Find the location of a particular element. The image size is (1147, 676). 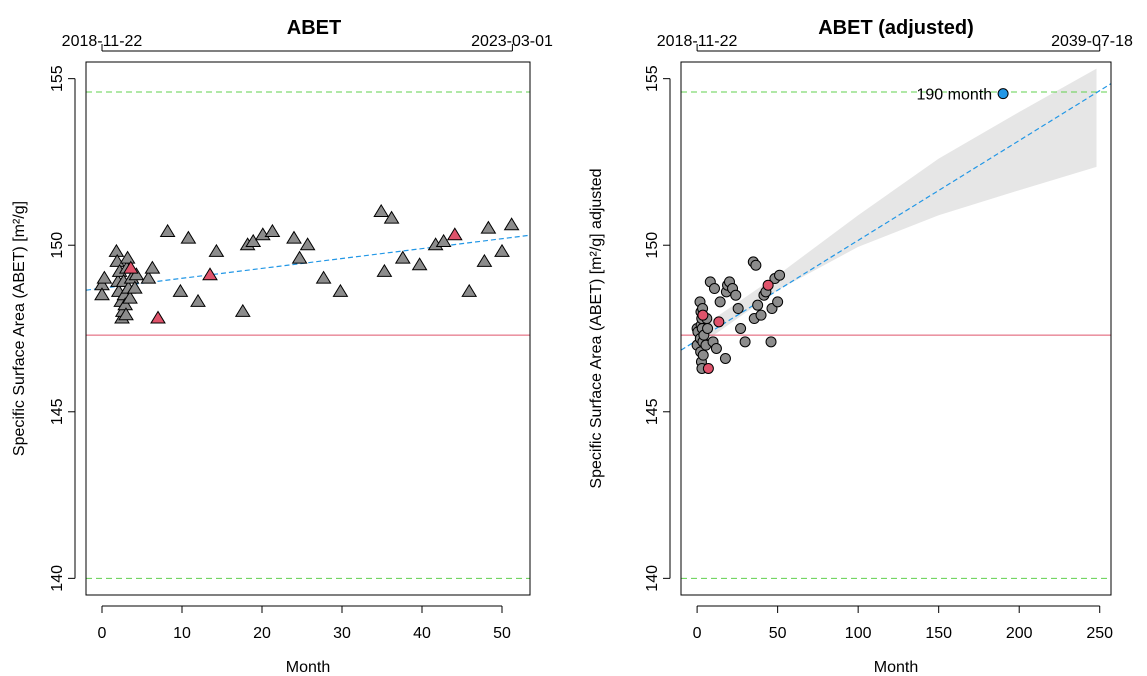

x-tick-label: 100 is located at coordinates (858, 633).